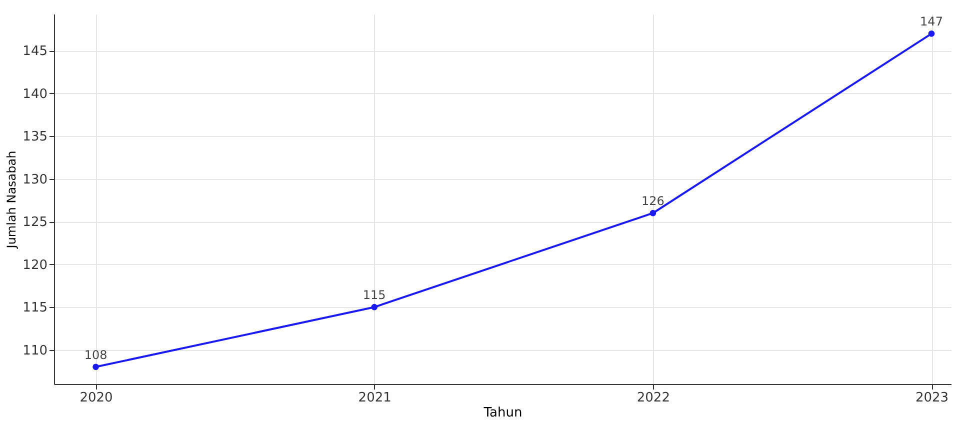  Describe the element at coordinates (35, 180) in the screenshot. I see `y-tick-label: 130` at that location.